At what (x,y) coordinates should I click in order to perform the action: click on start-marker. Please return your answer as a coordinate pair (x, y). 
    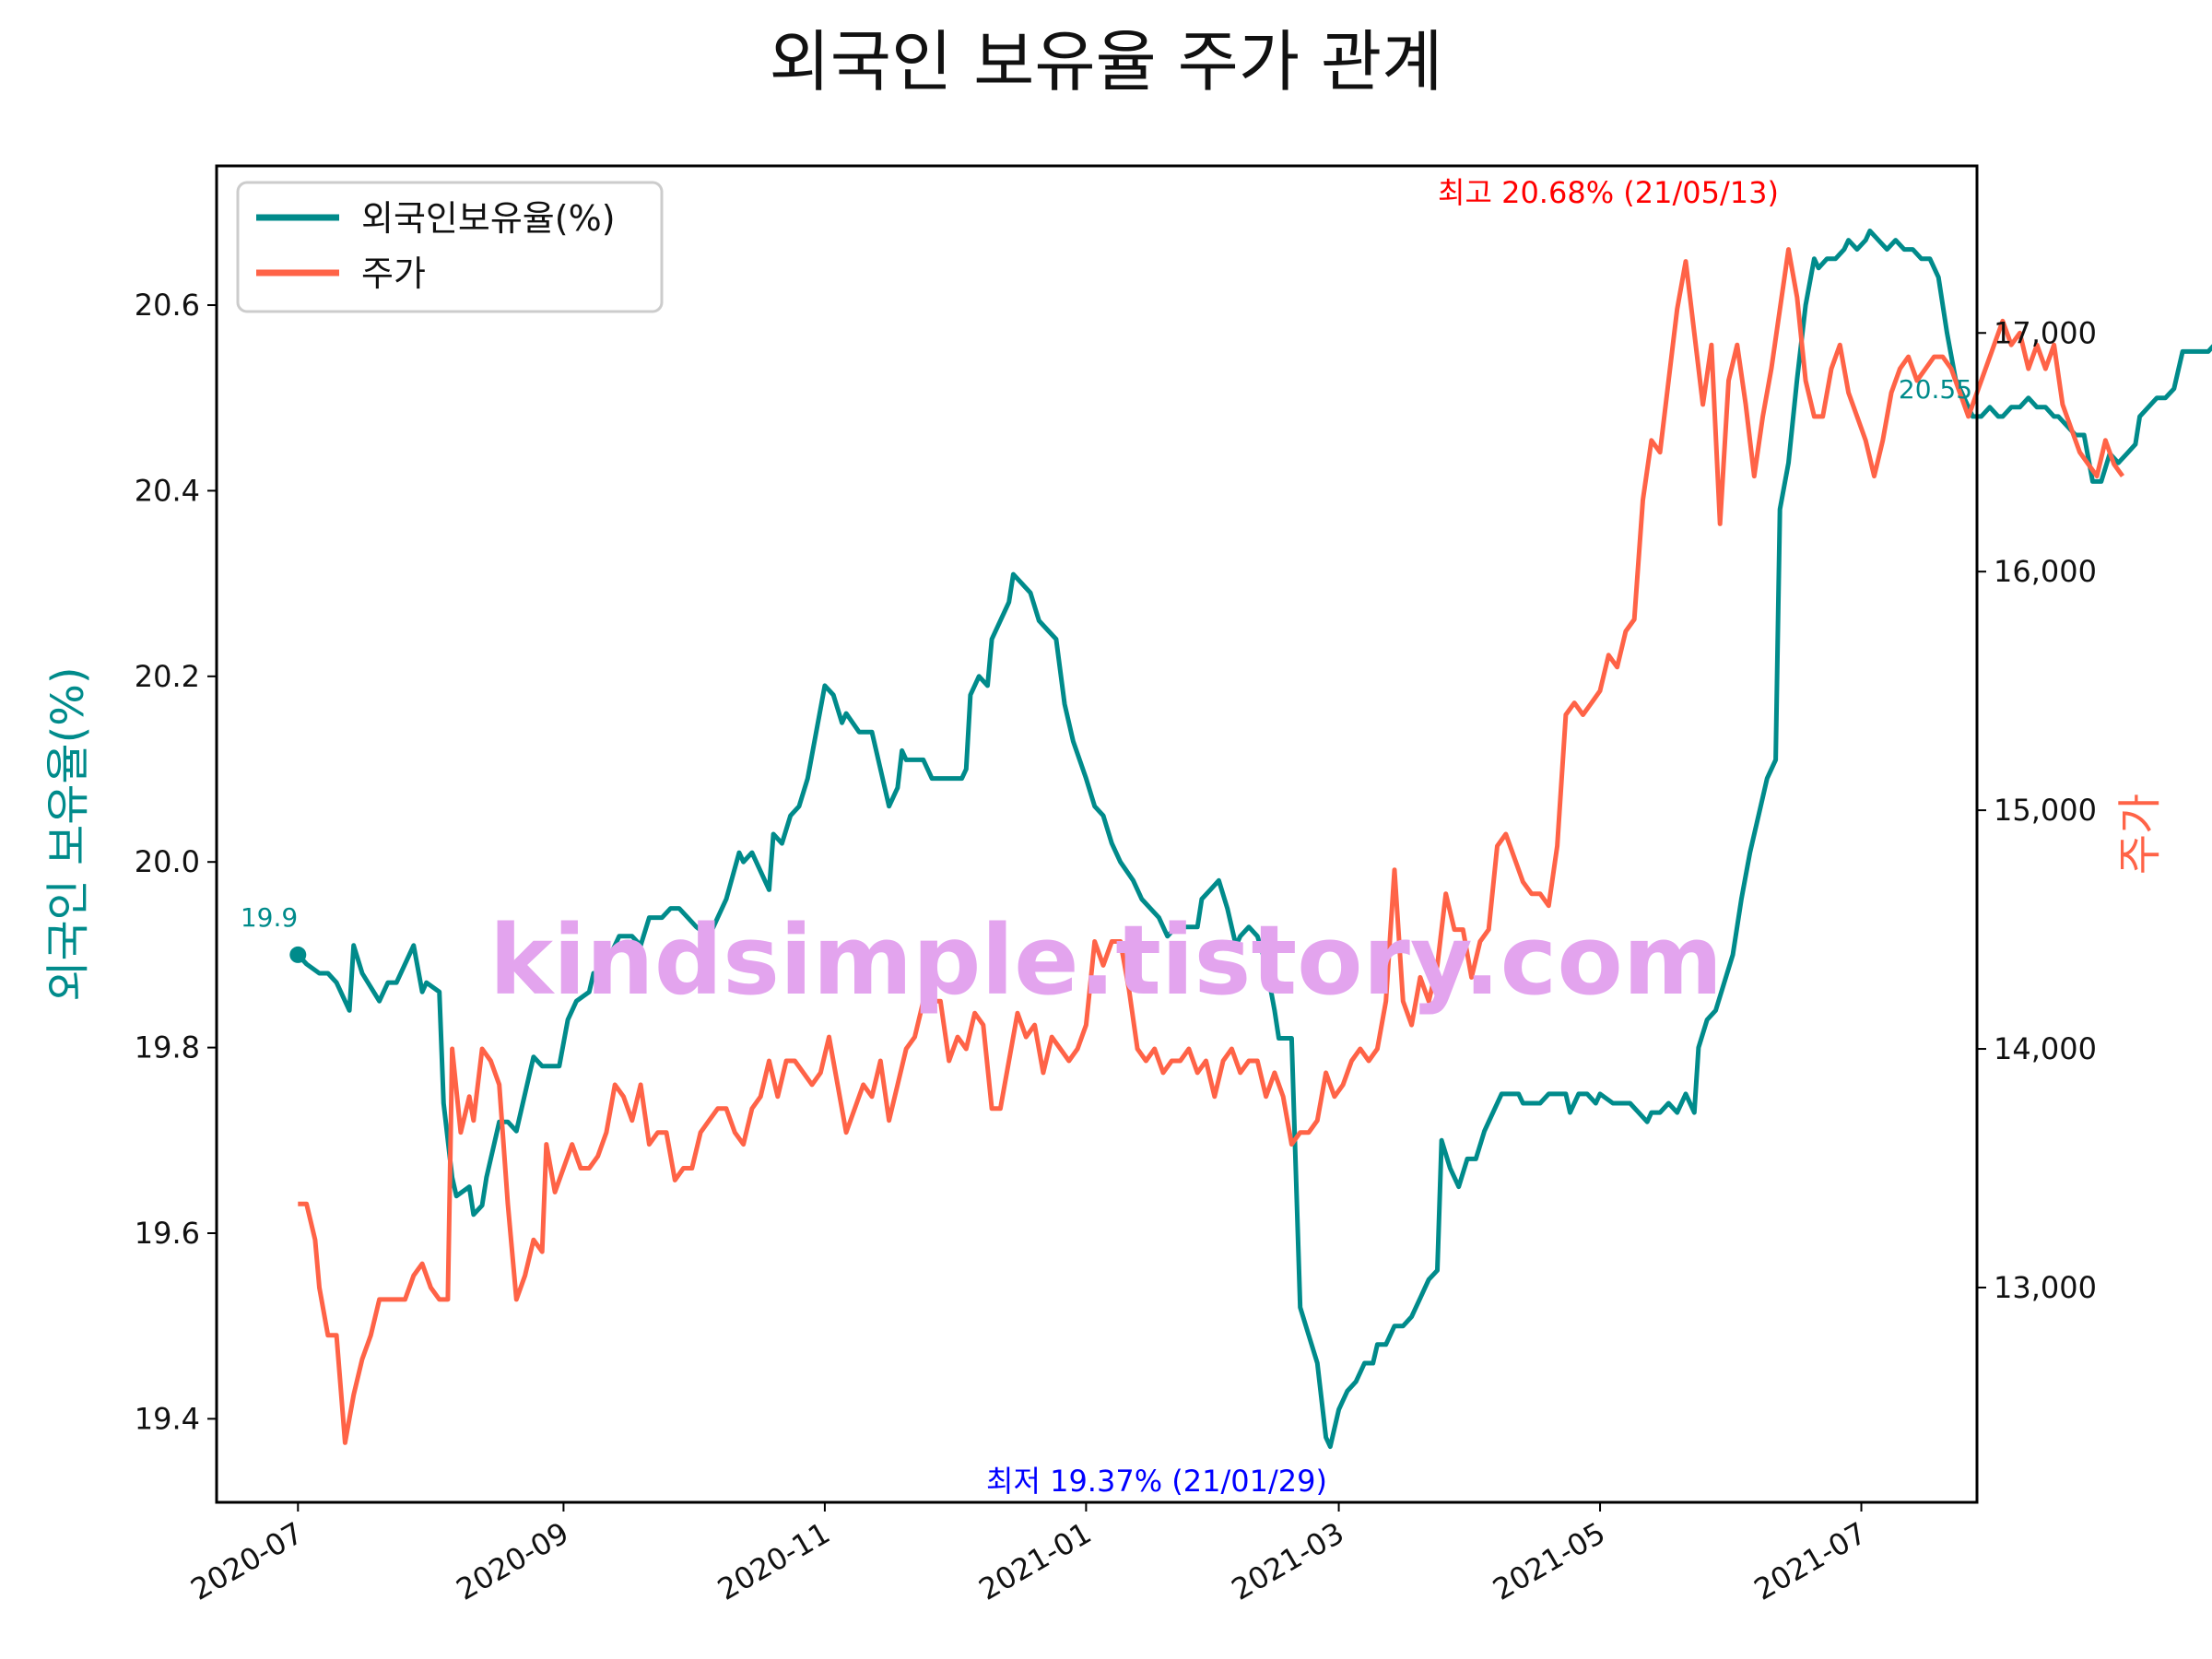
    Looking at the image, I should click on (298, 954).